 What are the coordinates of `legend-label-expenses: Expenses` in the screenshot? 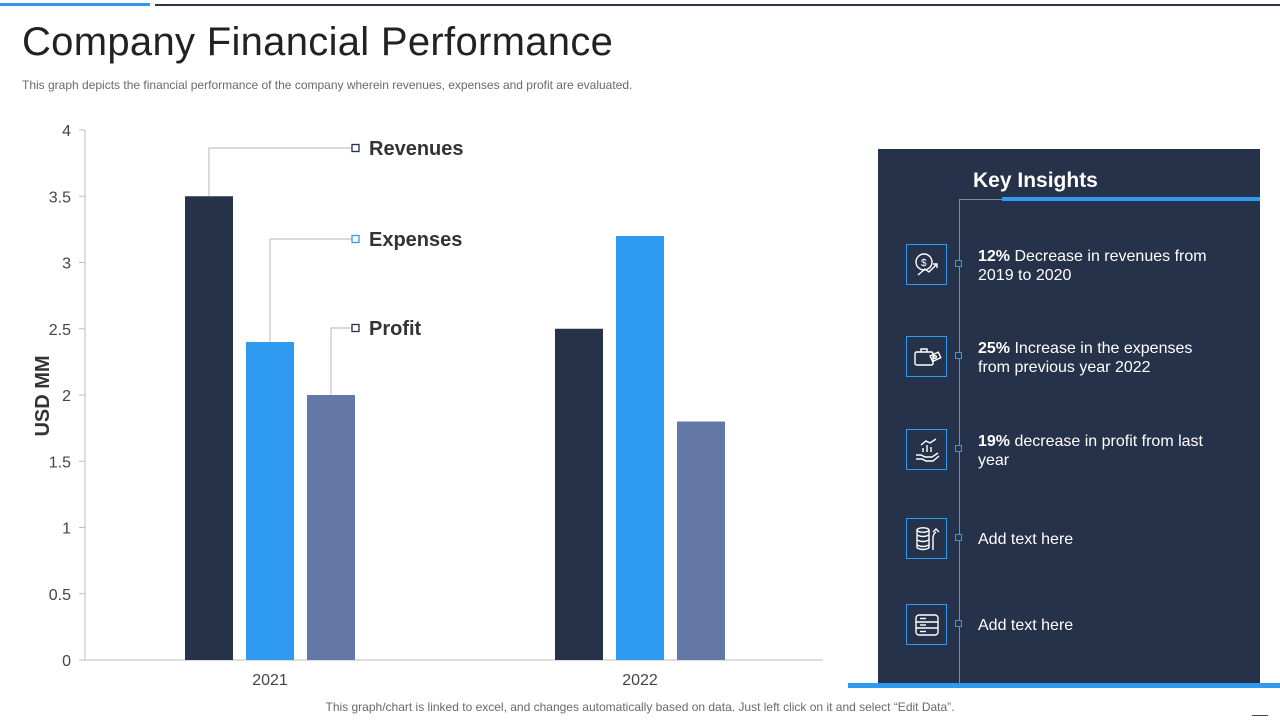 It's located at (415, 240).